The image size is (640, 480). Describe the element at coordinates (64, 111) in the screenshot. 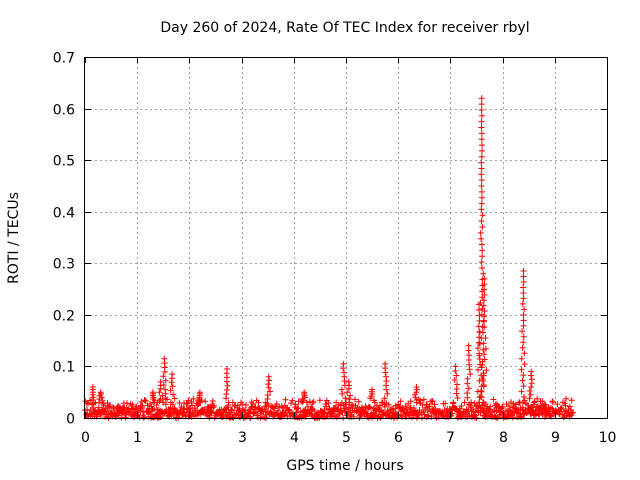

I see `y-tick-label: 0.6` at that location.